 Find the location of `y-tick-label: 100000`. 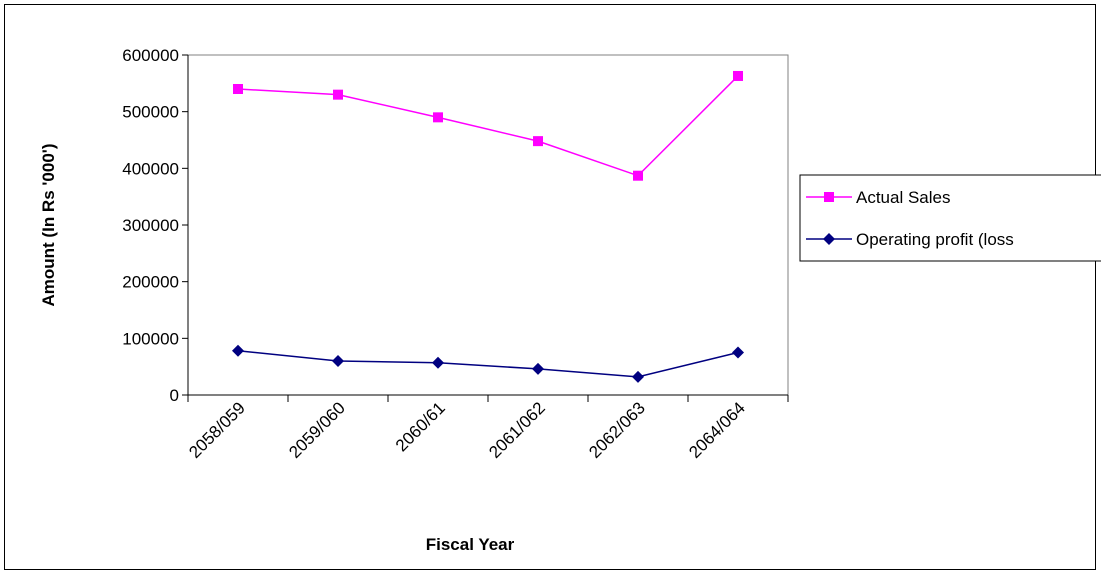

y-tick-label: 100000 is located at coordinates (150, 338).